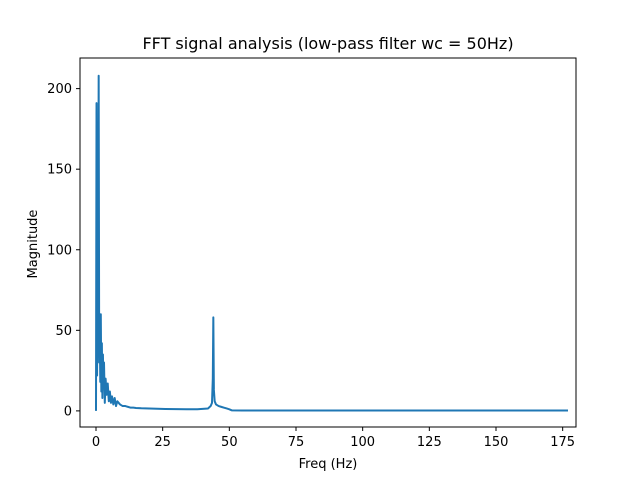 Image resolution: width=640 pixels, height=480 pixels. Describe the element at coordinates (429, 442) in the screenshot. I see `x-tick-label: 125` at that location.